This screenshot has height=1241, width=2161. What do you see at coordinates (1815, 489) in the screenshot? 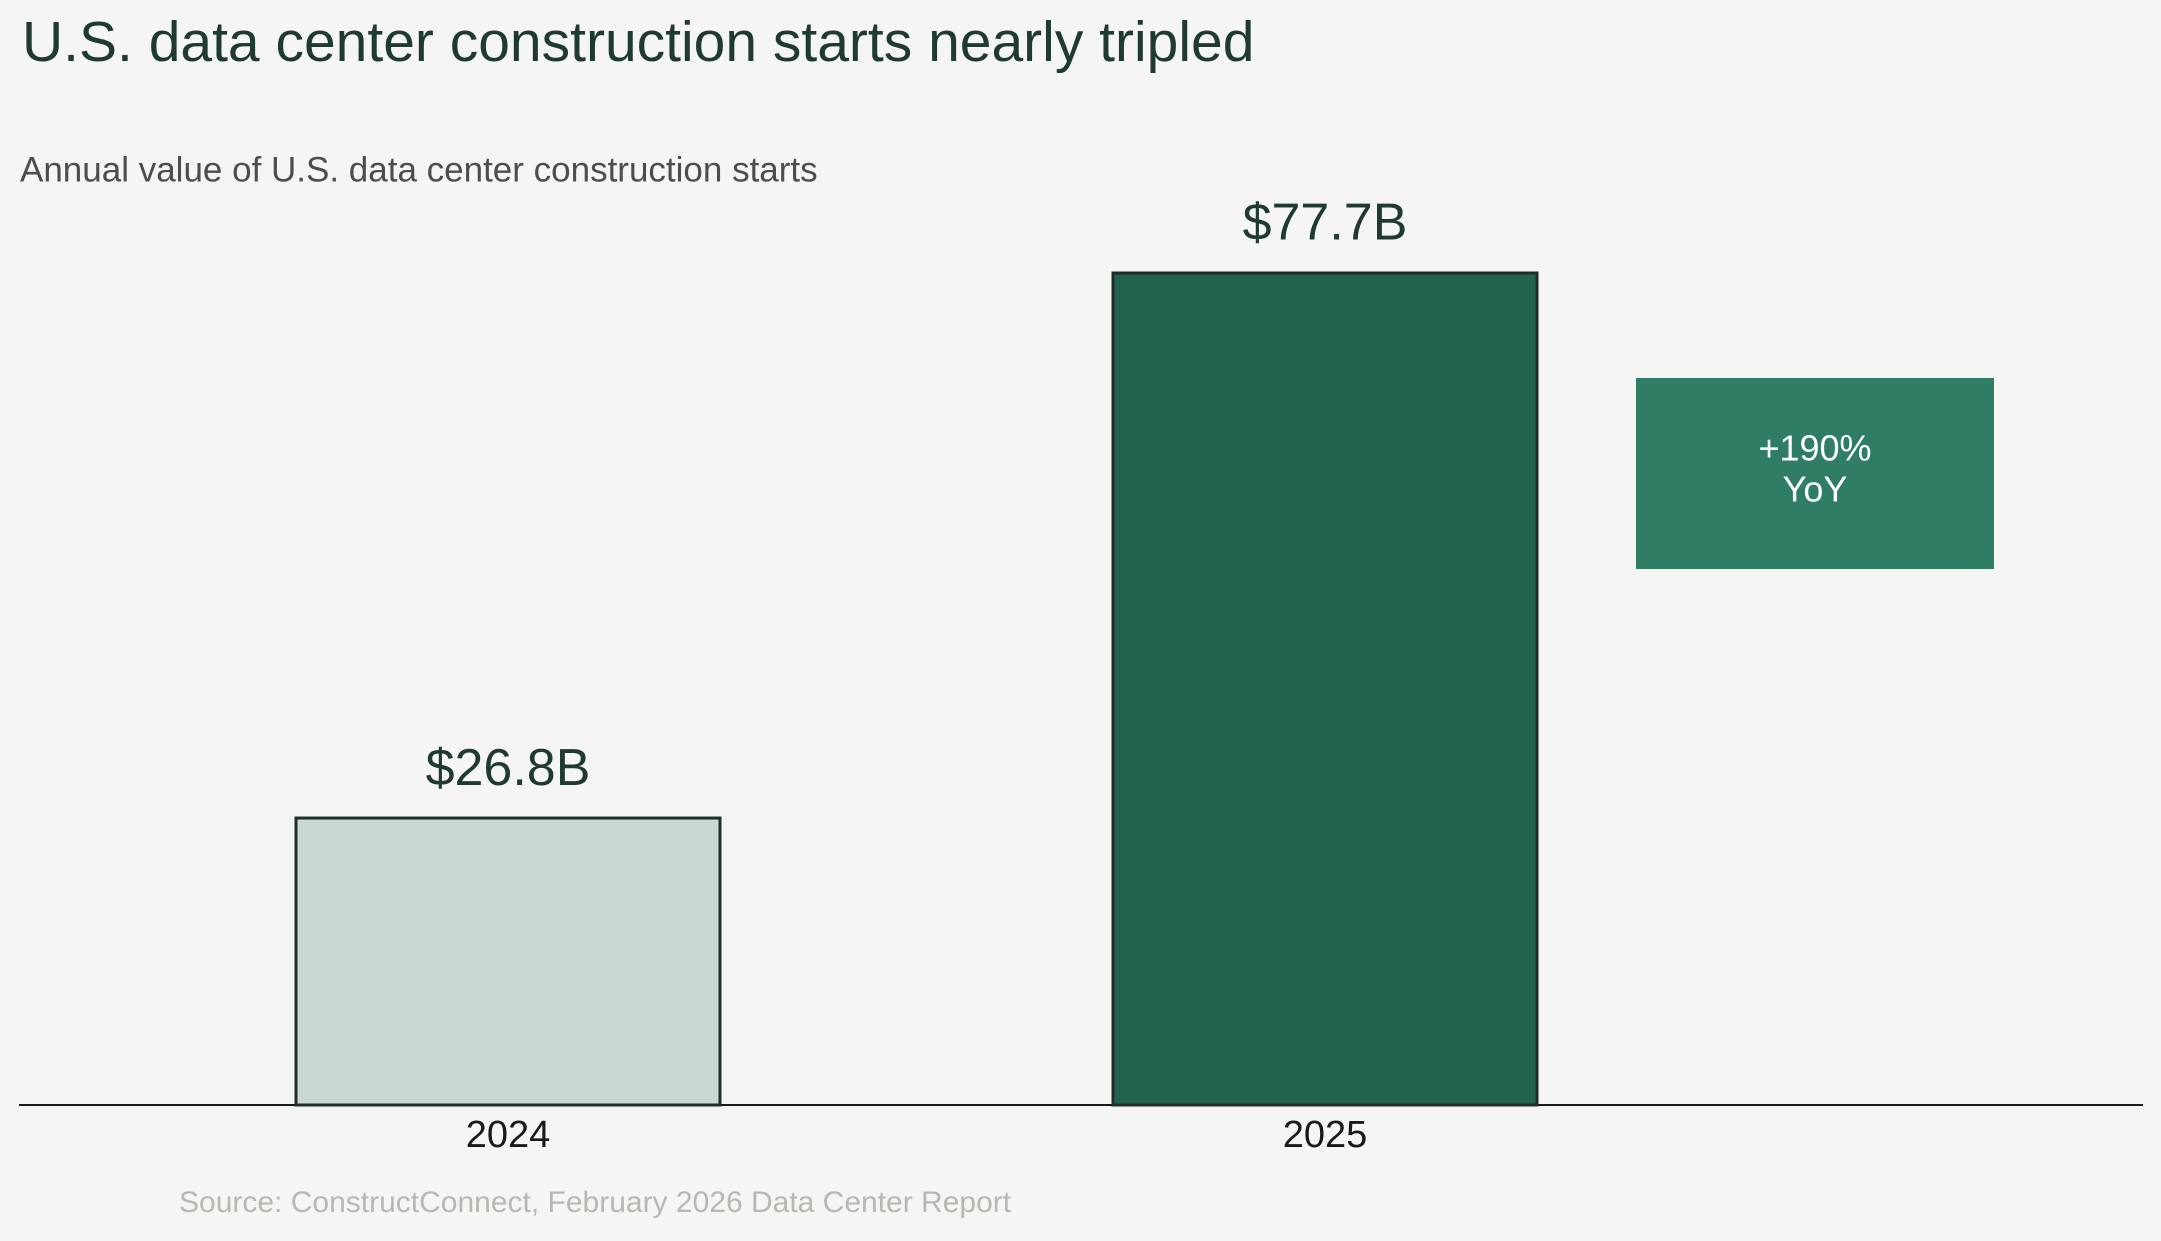
I see `annotation-text: YoY` at bounding box center [1815, 489].